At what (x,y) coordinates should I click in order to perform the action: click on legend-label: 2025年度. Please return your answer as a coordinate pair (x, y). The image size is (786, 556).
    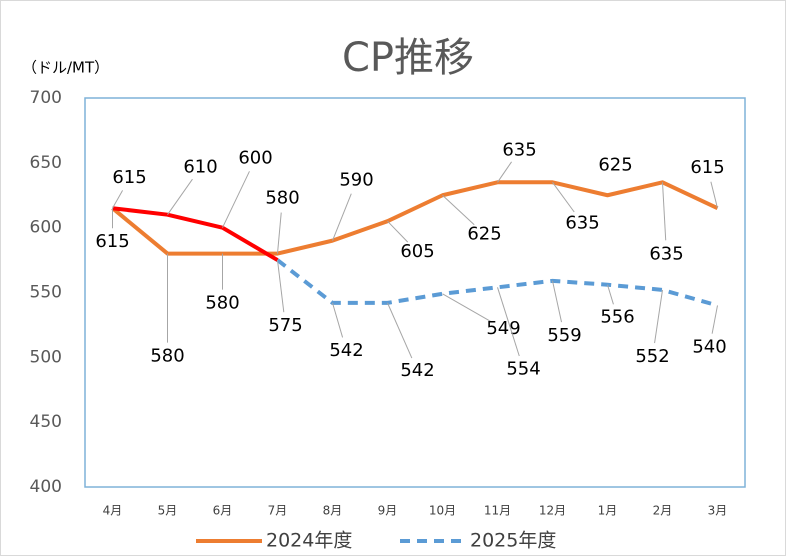
    Looking at the image, I should click on (513, 541).